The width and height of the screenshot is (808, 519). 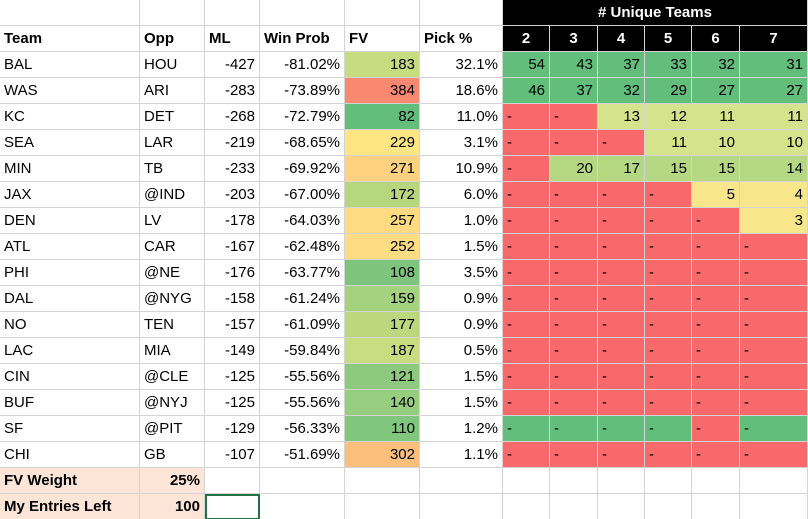 I want to click on cell: PHI, so click(x=70, y=273).